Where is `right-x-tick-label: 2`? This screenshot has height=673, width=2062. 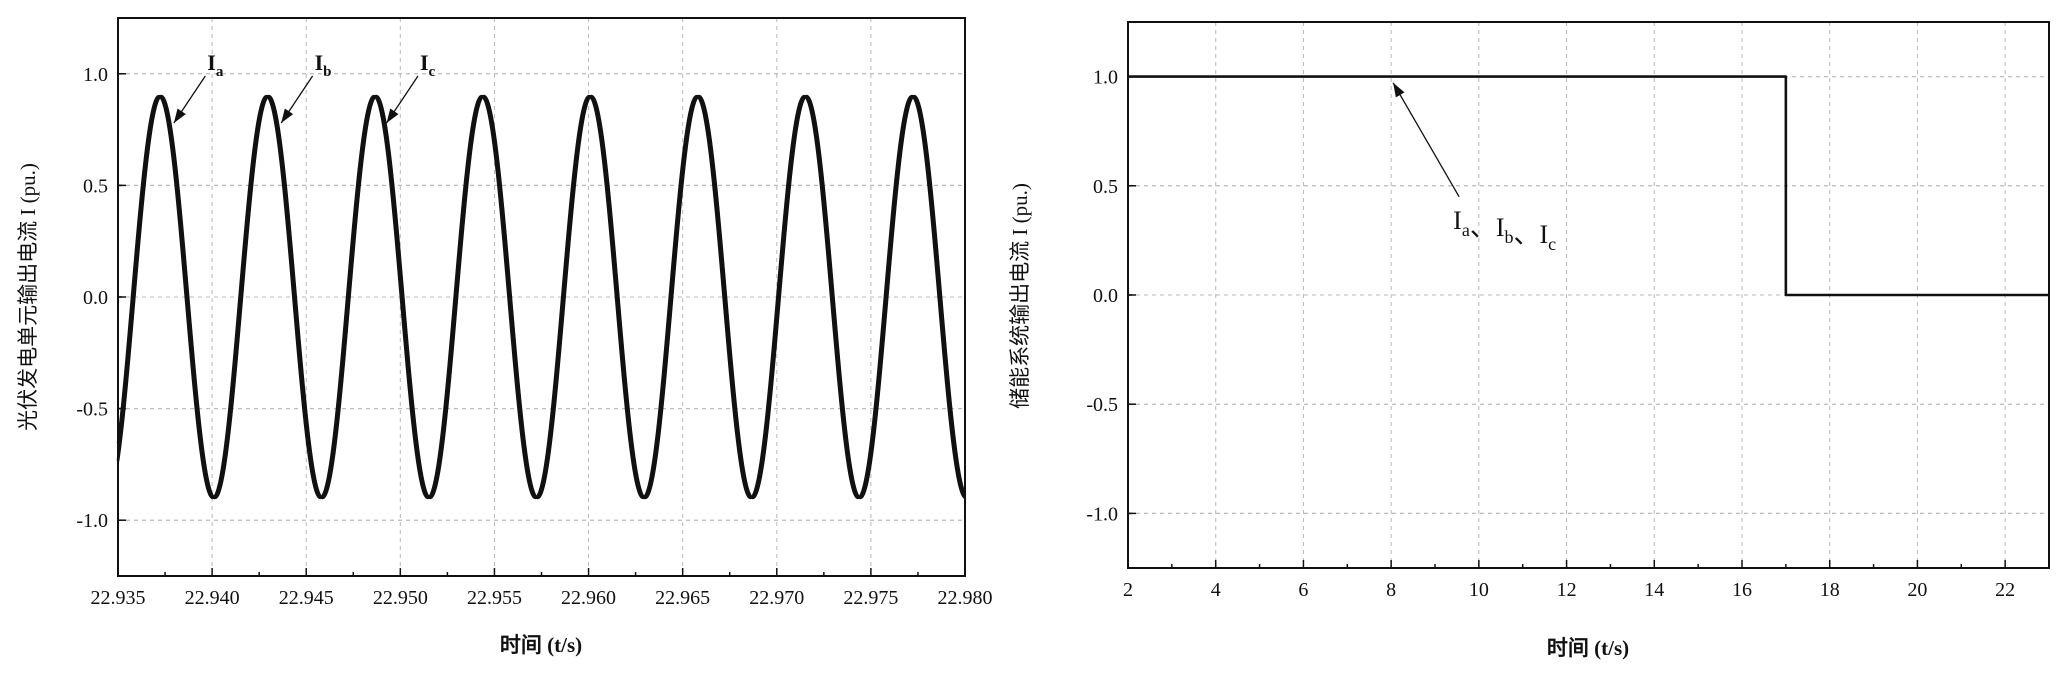 right-x-tick-label: 2 is located at coordinates (1128, 590).